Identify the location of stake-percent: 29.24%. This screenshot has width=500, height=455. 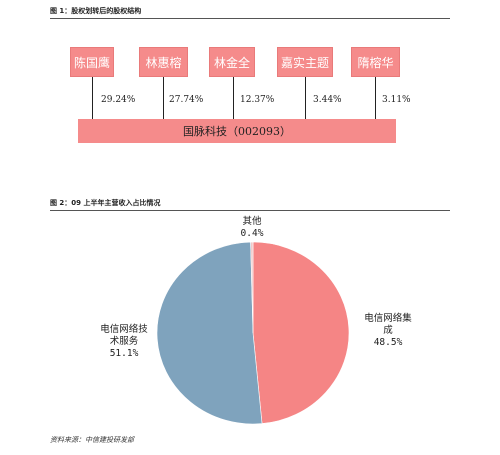
(118, 100).